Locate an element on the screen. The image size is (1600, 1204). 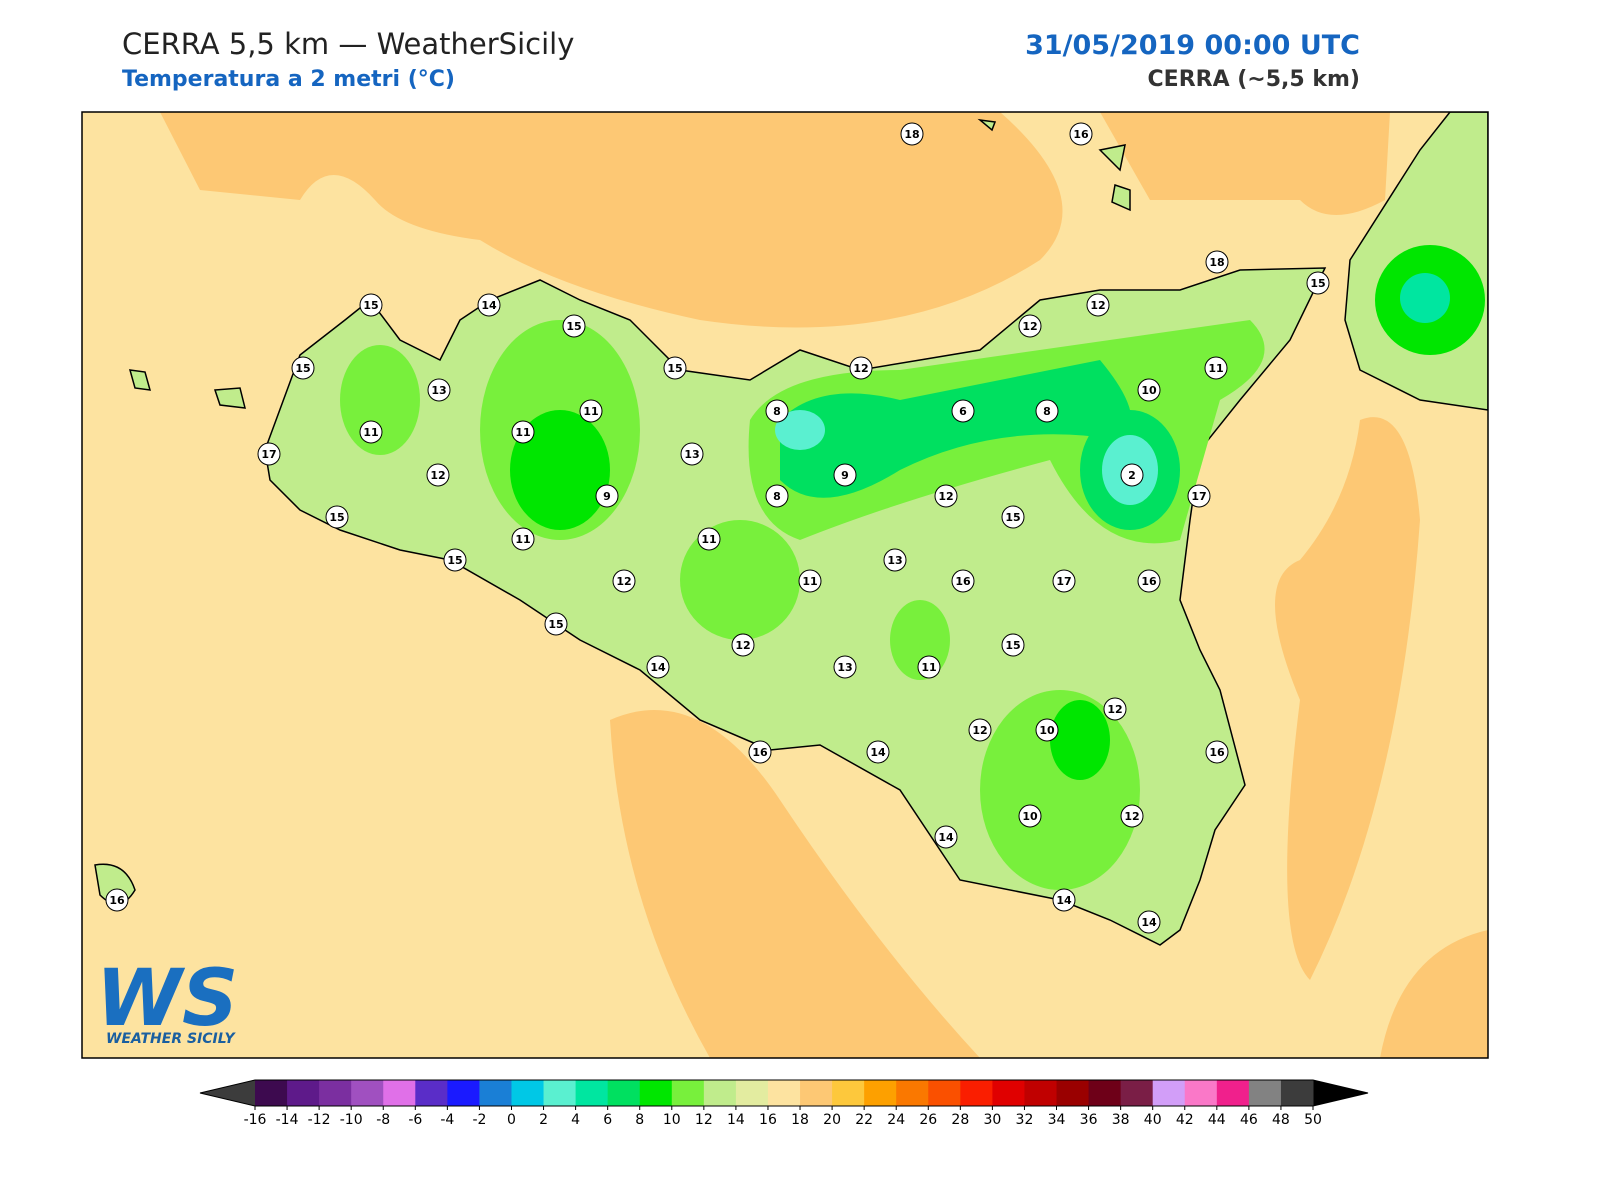
colorbar-tick-label: 34 is located at coordinates (1057, 1120).